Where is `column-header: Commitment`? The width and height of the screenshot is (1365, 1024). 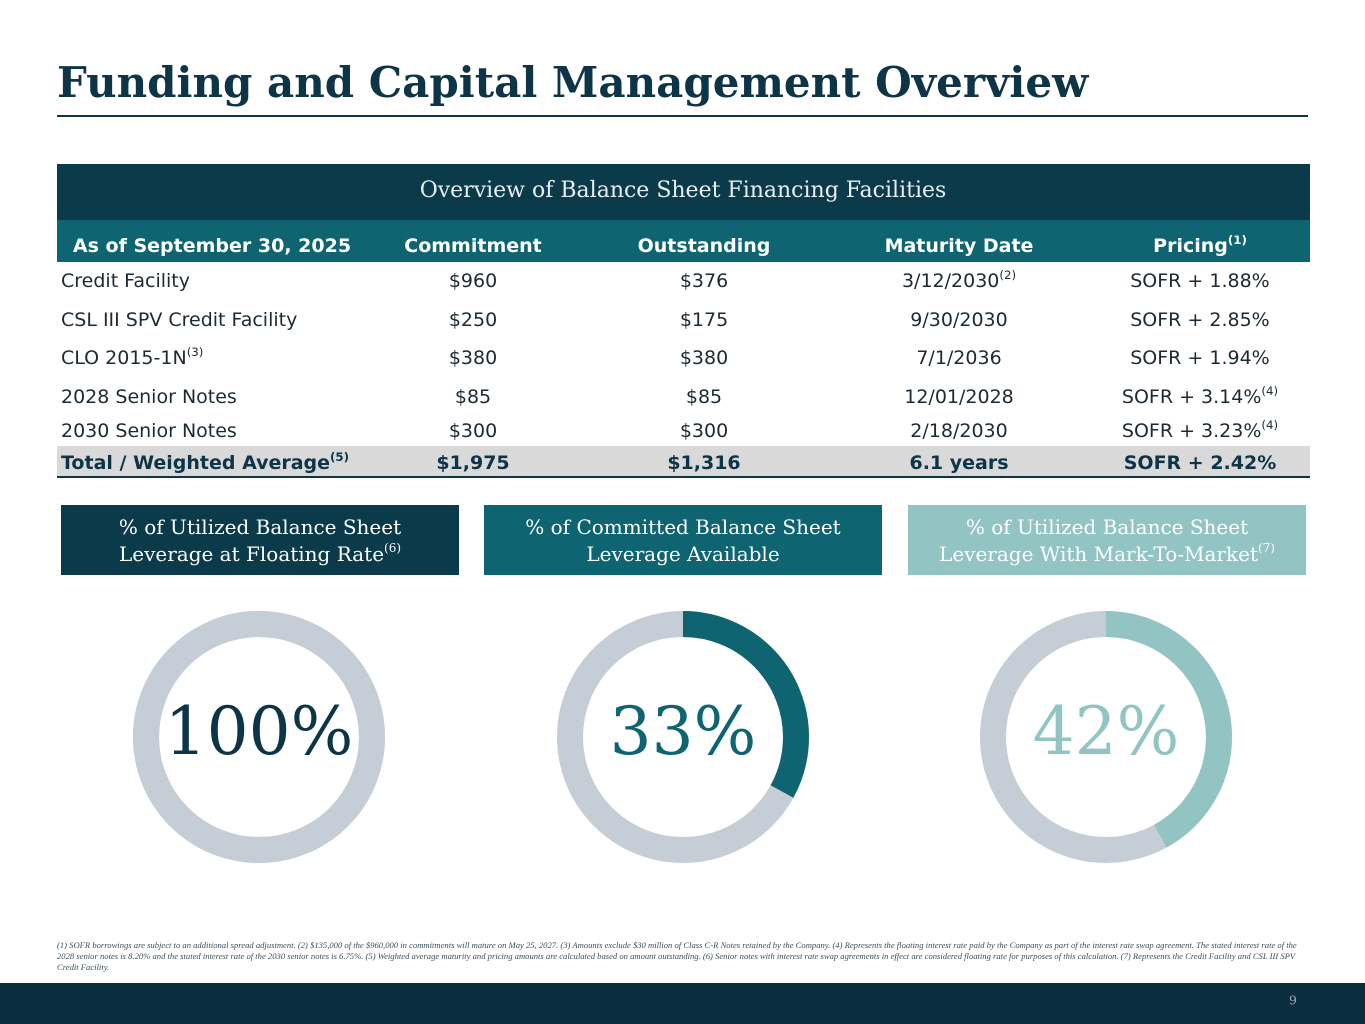
column-header: Commitment is located at coordinates (472, 246).